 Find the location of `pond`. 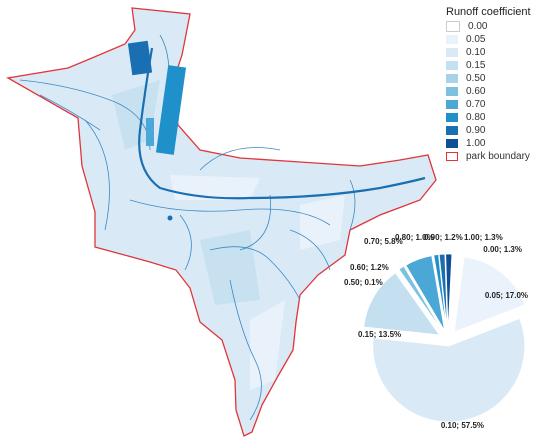

pond is located at coordinates (170, 218).